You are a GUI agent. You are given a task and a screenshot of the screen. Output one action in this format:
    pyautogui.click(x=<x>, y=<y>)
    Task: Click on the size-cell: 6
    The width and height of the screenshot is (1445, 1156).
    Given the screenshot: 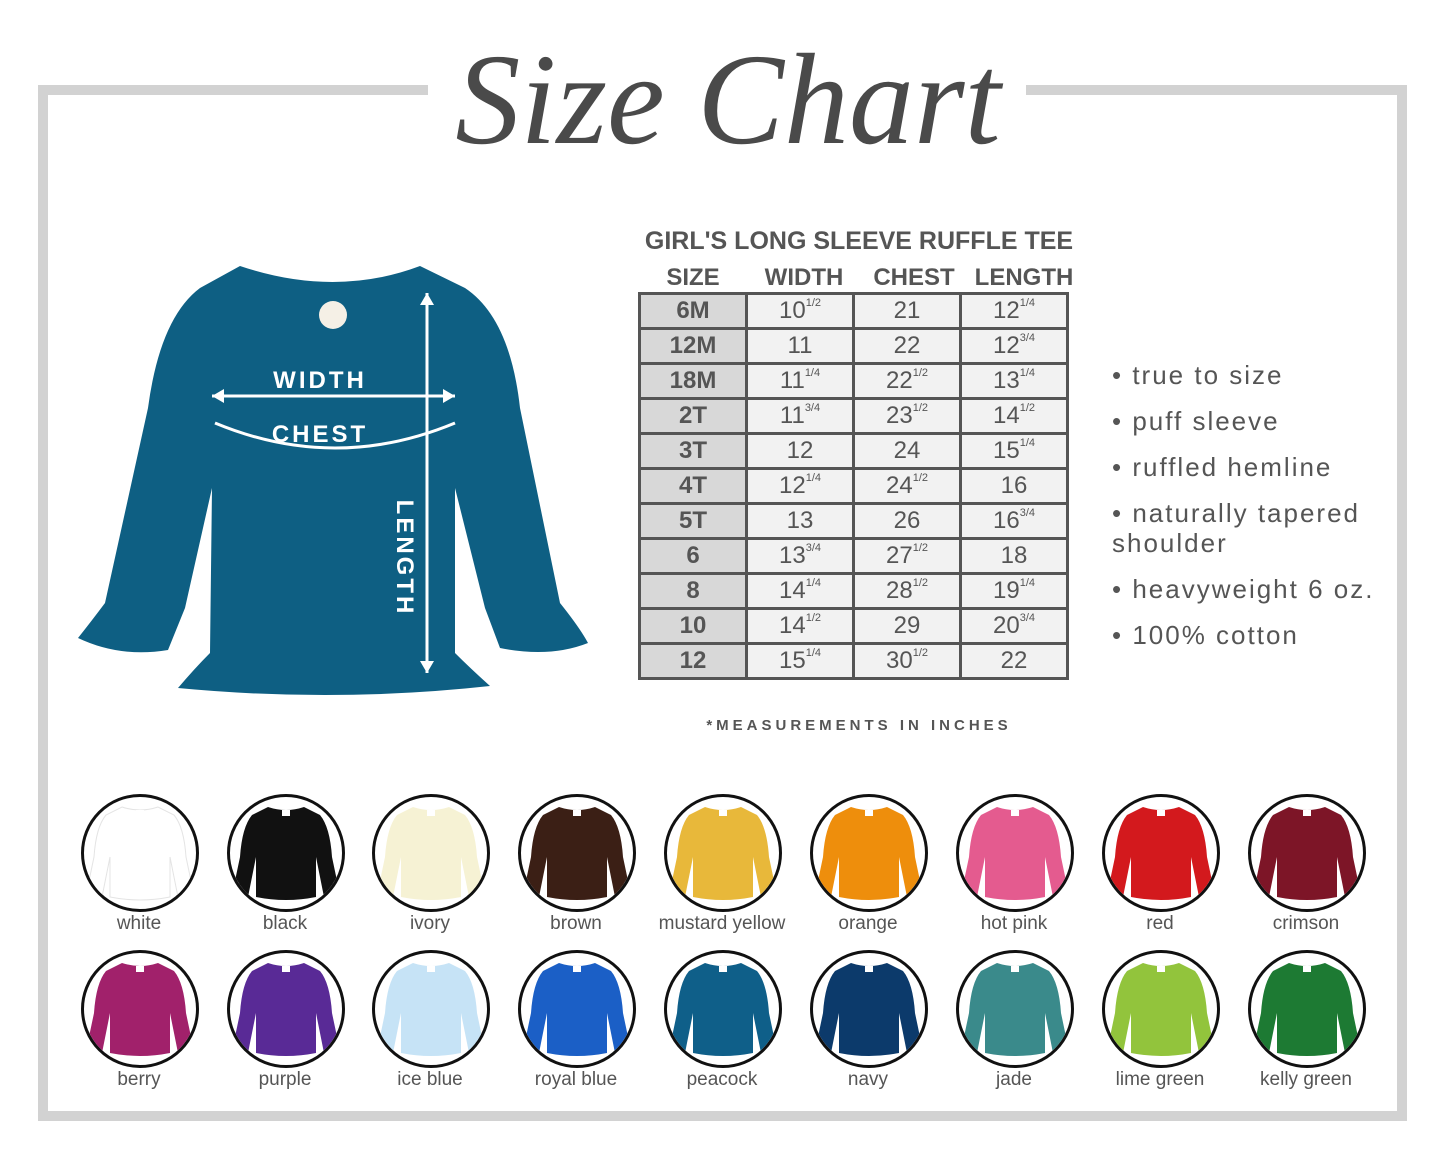 What is the action you would take?
    pyautogui.click(x=693, y=556)
    